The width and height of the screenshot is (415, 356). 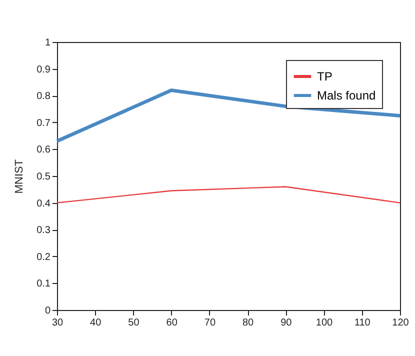 I want to click on y-axis-title: MNIST, so click(x=20, y=176).